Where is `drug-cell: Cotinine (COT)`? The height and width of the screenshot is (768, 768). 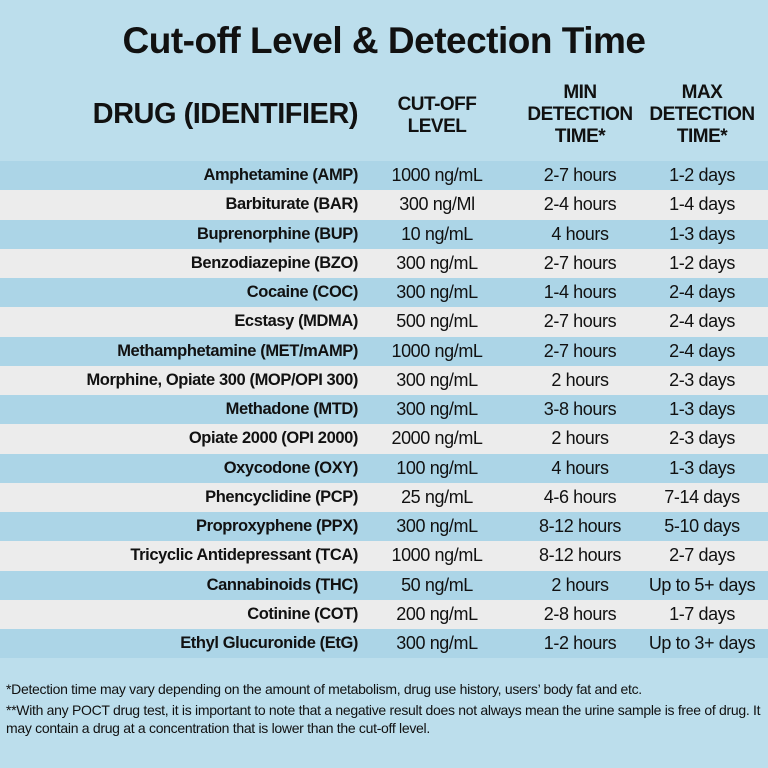
drug-cell: Cotinine (COT) is located at coordinates (302, 613).